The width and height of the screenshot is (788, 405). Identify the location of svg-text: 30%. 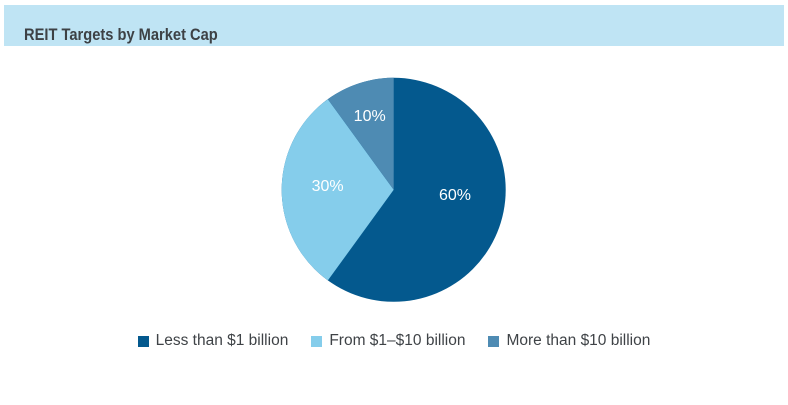
(328, 186).